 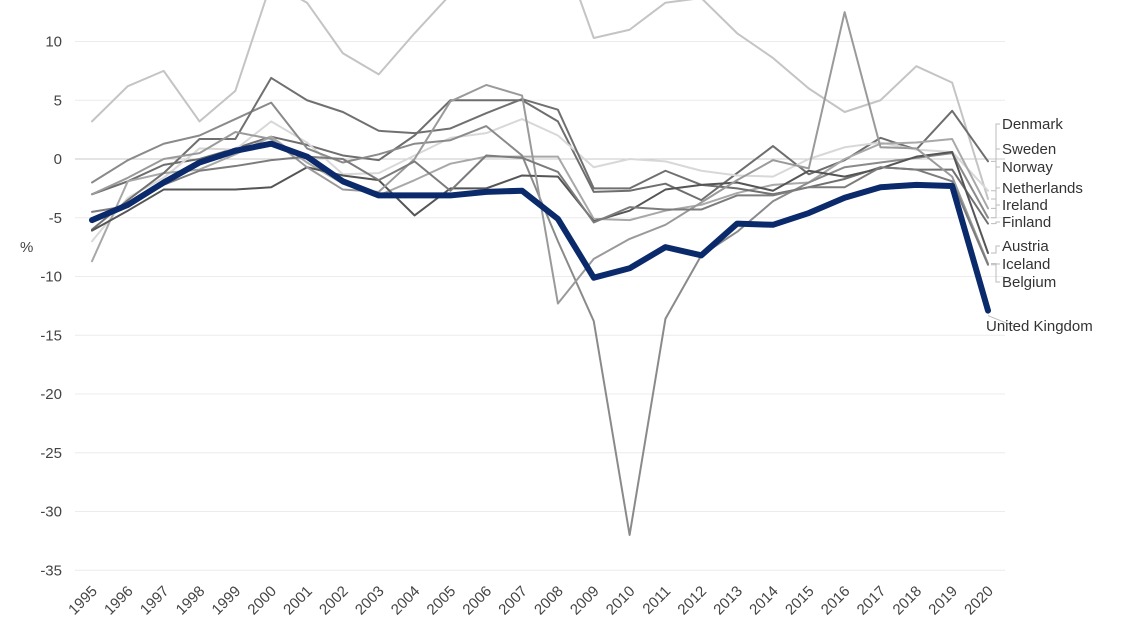 What do you see at coordinates (836, 601) in the screenshot?
I see `x-tick-label: 2016` at bounding box center [836, 601].